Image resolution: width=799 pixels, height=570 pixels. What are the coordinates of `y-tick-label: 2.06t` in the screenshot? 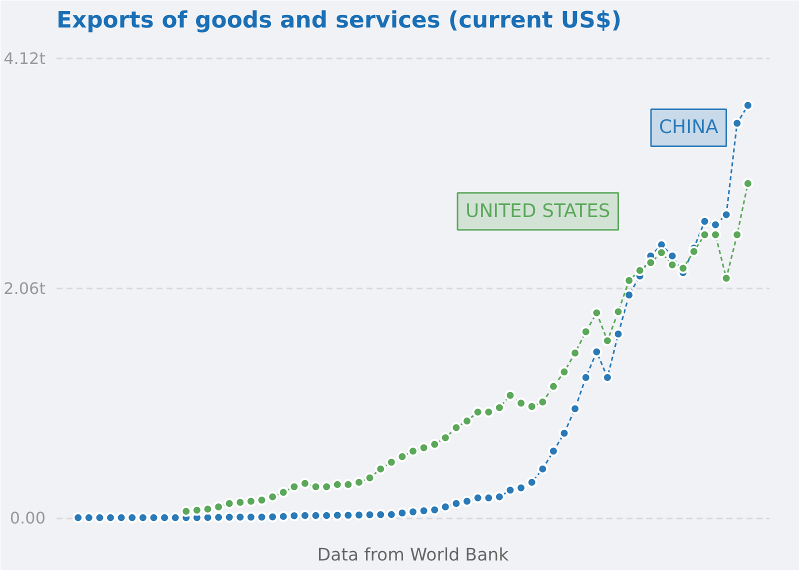 It's located at (25, 288).